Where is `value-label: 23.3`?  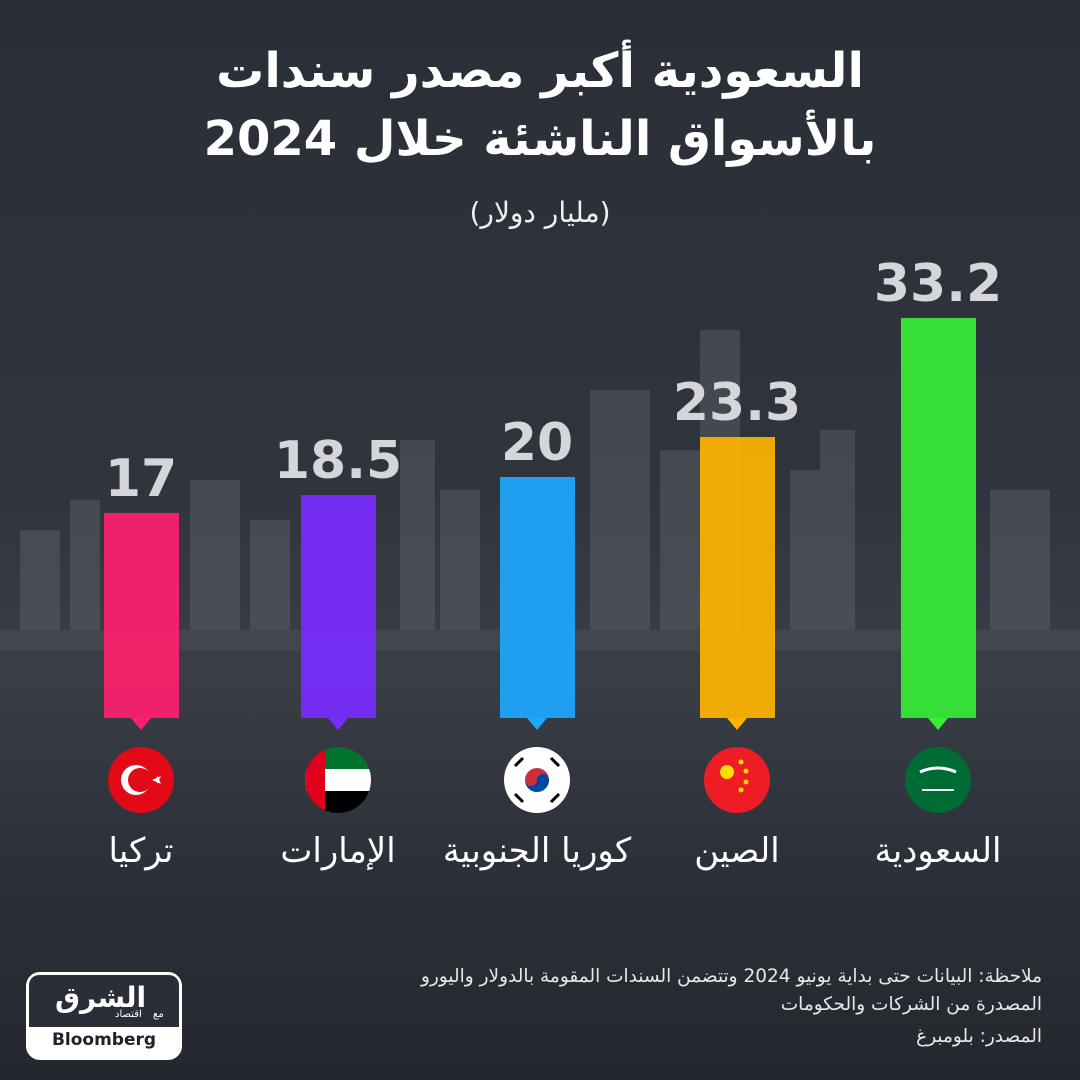 value-label: 23.3 is located at coordinates (737, 403).